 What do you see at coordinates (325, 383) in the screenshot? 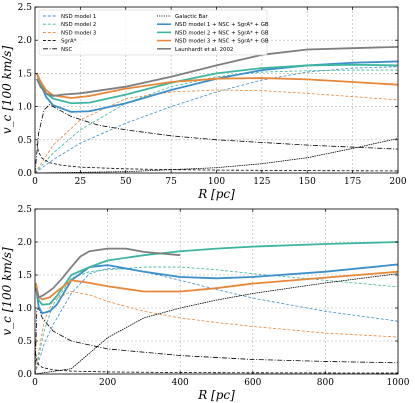
I see `x-tick-label: 800` at bounding box center [325, 383].